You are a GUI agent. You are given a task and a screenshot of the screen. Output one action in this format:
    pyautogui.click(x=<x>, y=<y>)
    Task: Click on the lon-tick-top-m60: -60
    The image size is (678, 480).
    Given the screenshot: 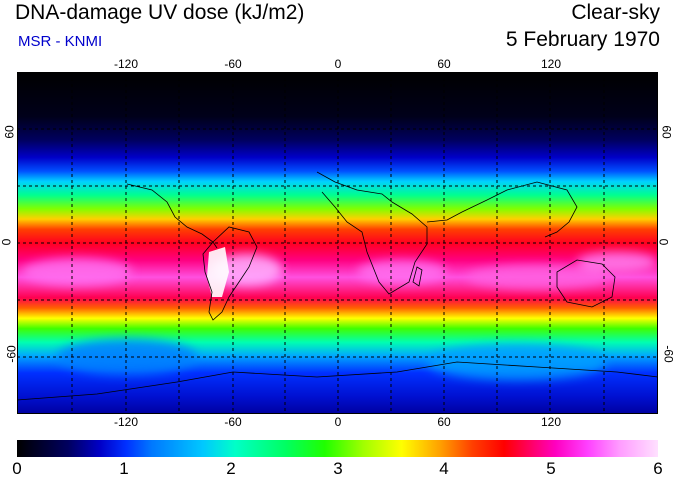 What is the action you would take?
    pyautogui.click(x=233, y=64)
    